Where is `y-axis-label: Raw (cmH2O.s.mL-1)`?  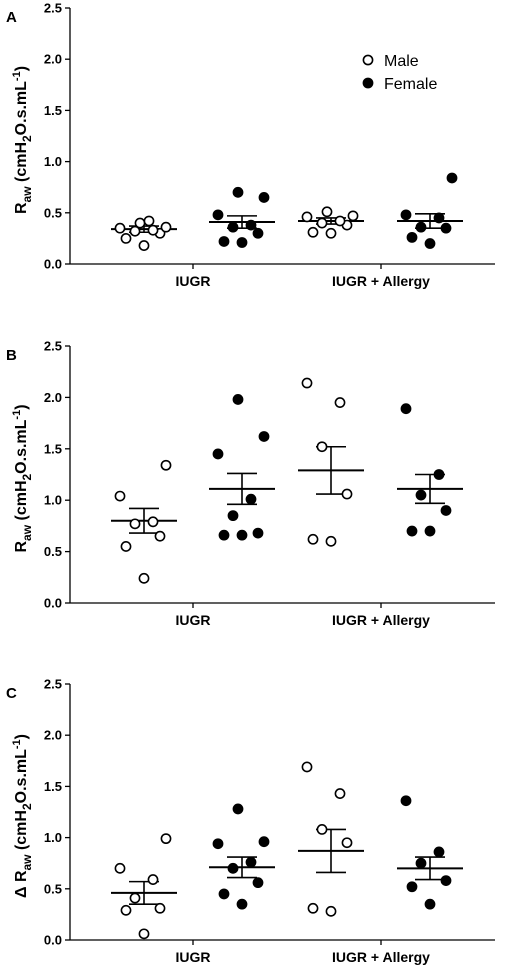
y-axis-label: Raw (cmH2O.s.mL-1) is located at coordinates (22, 478).